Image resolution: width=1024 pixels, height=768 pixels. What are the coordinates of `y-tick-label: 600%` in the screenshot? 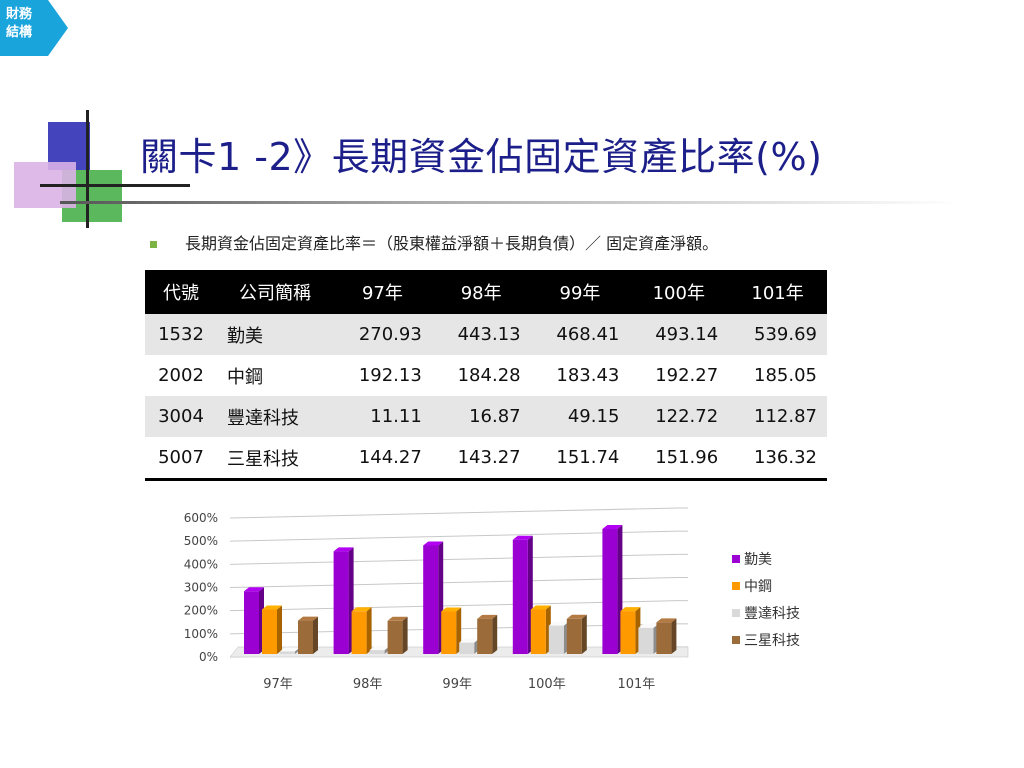 It's located at (201, 518).